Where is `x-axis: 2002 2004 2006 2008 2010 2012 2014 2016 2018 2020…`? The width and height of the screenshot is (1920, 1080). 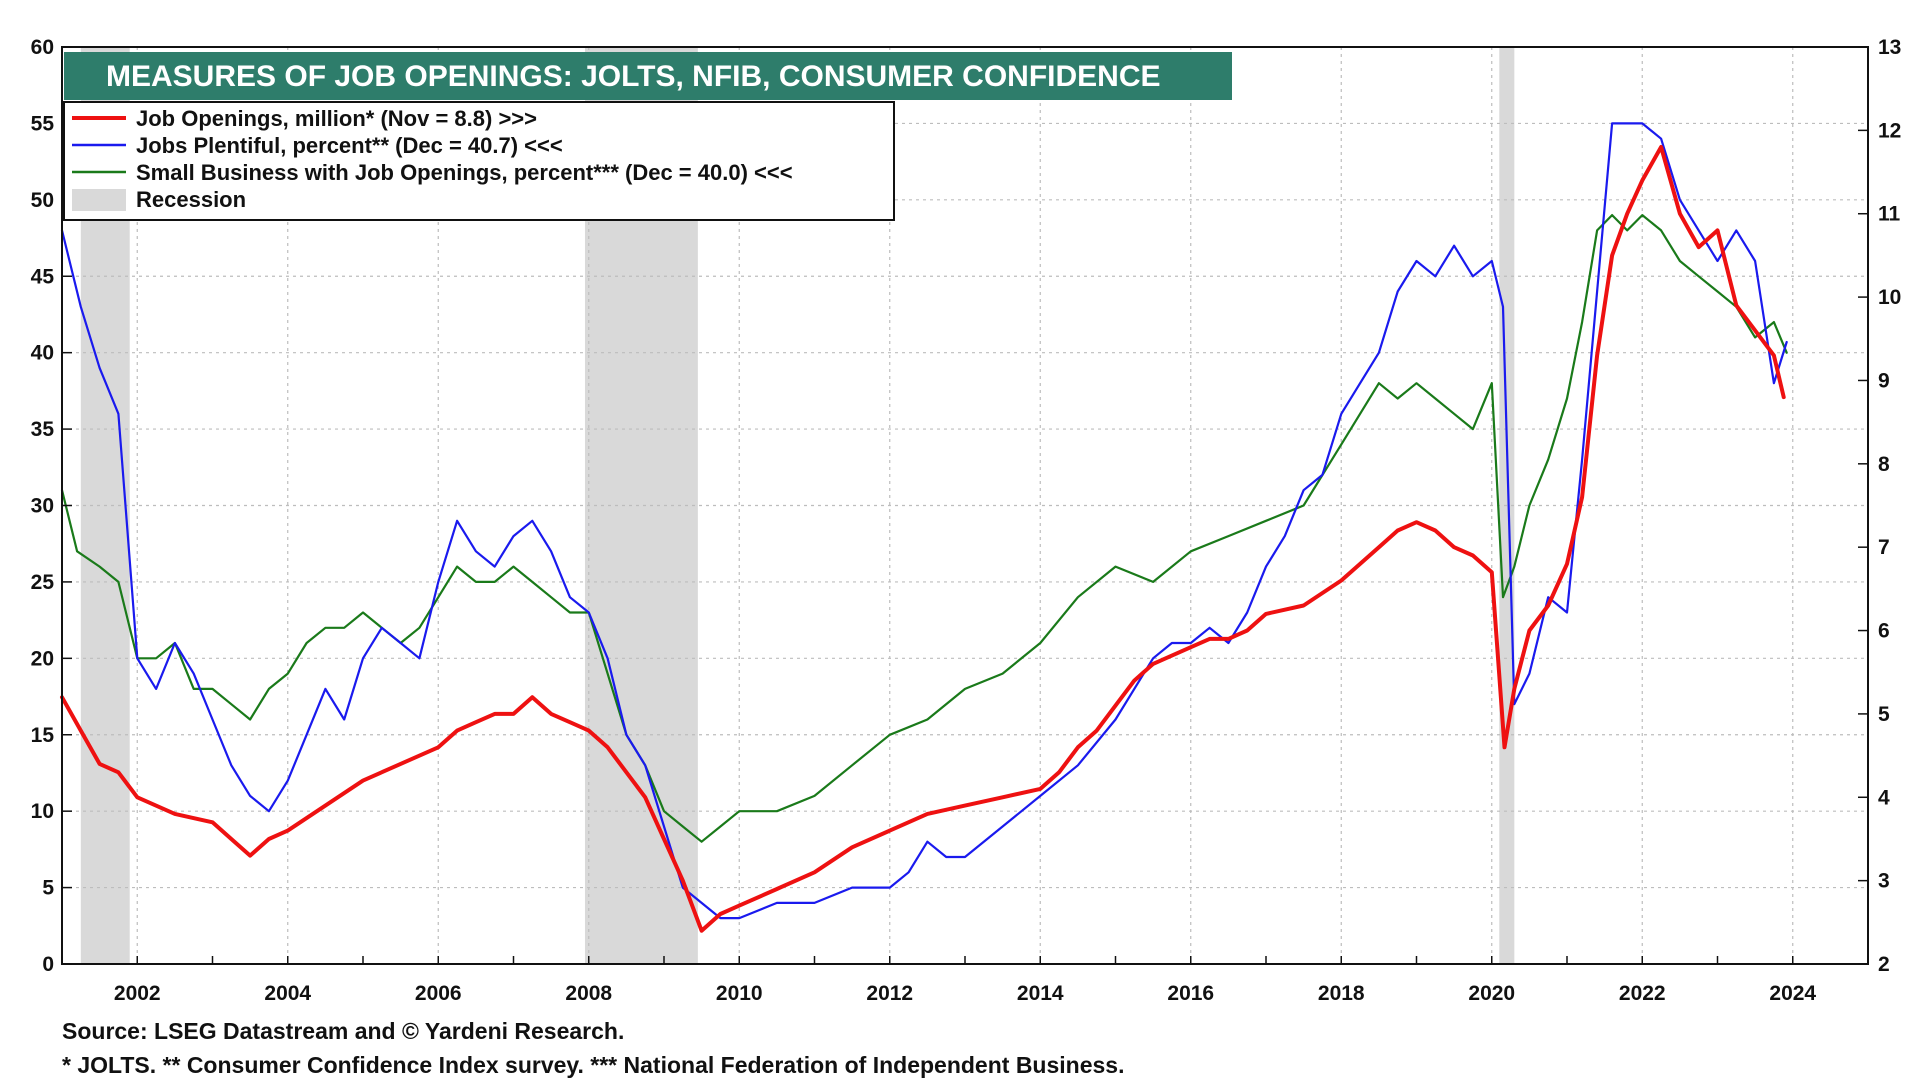
x-axis: 2002 2004 2006 2008 2010 2012 2014 2016 2018 2020… is located at coordinates (965, 980).